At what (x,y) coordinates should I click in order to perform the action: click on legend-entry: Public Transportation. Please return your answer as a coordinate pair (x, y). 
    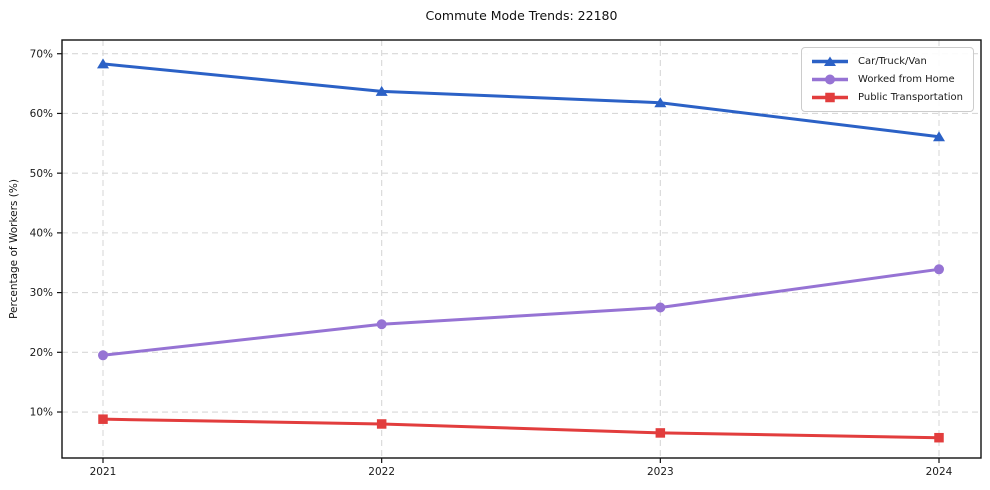
    Looking at the image, I should click on (886, 97).